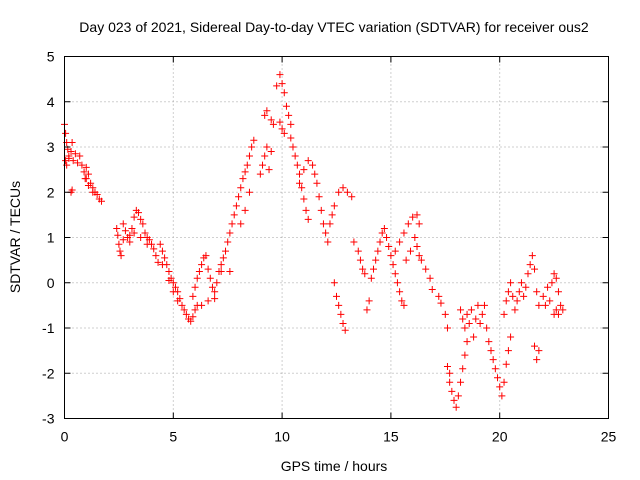  What do you see at coordinates (282, 437) in the screenshot?
I see `x-tick-label: 10` at bounding box center [282, 437].